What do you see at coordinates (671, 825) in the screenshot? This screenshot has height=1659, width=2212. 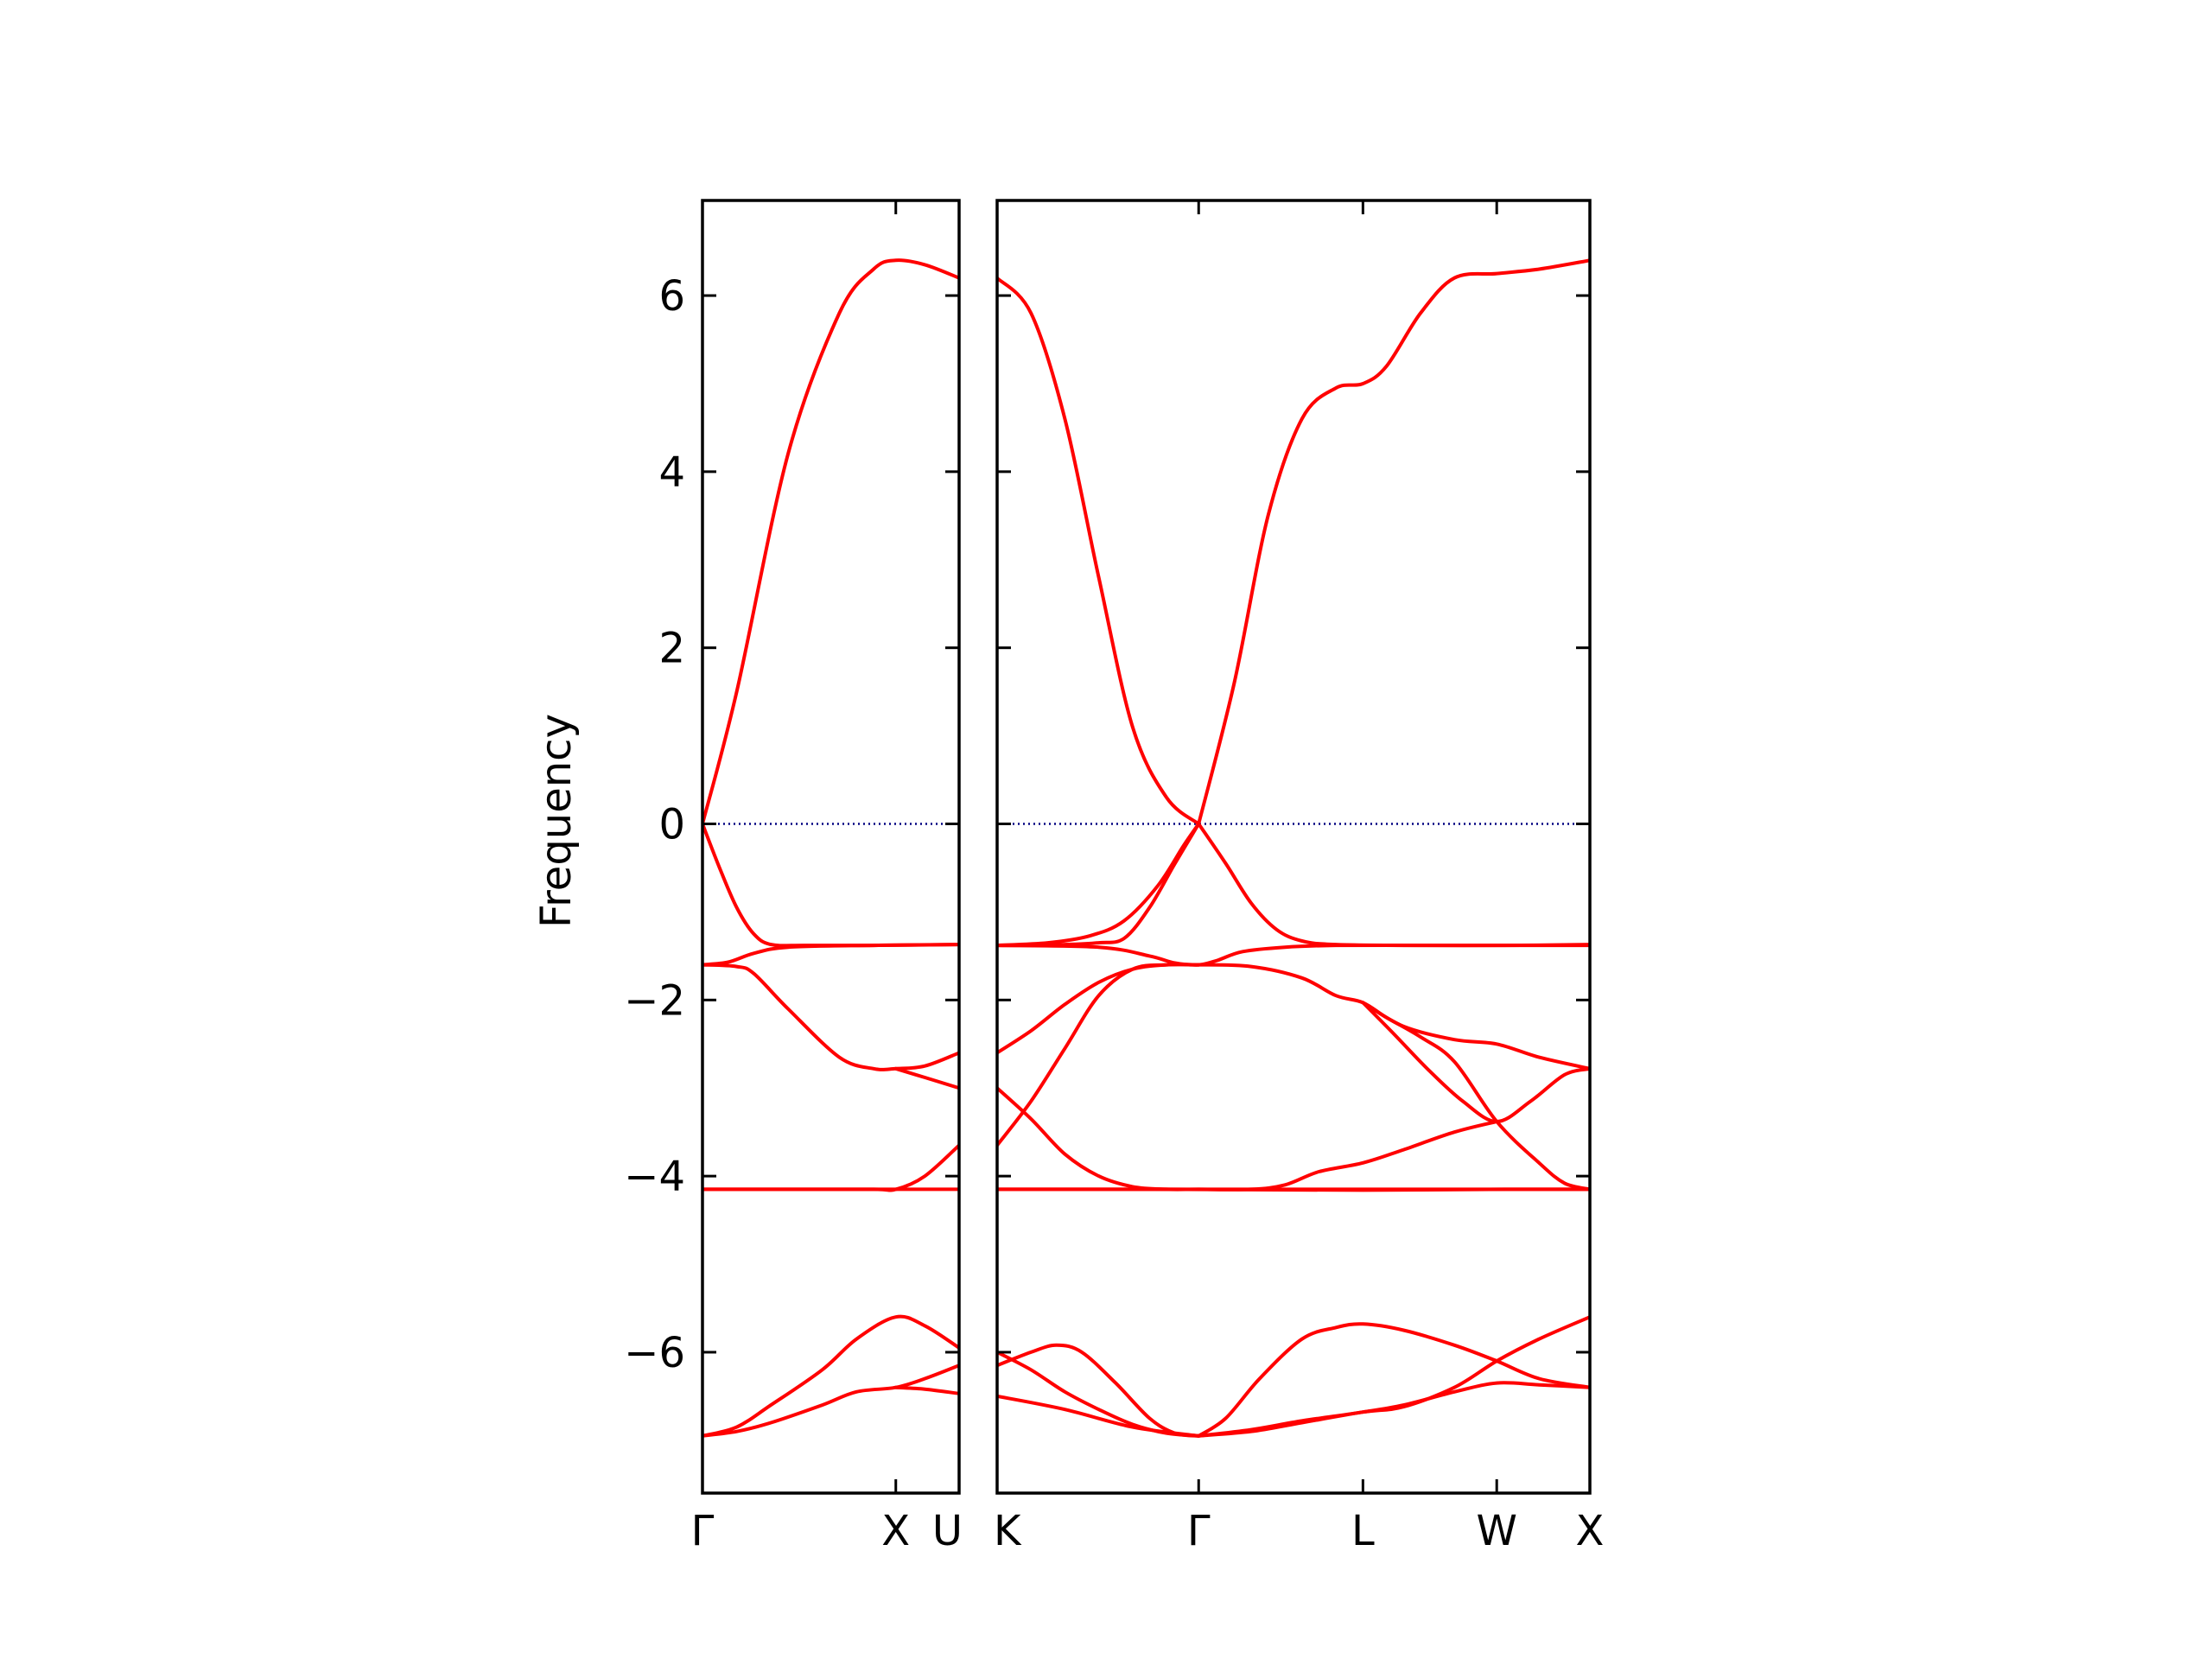 I see `y-tick-label: 0` at bounding box center [671, 825].